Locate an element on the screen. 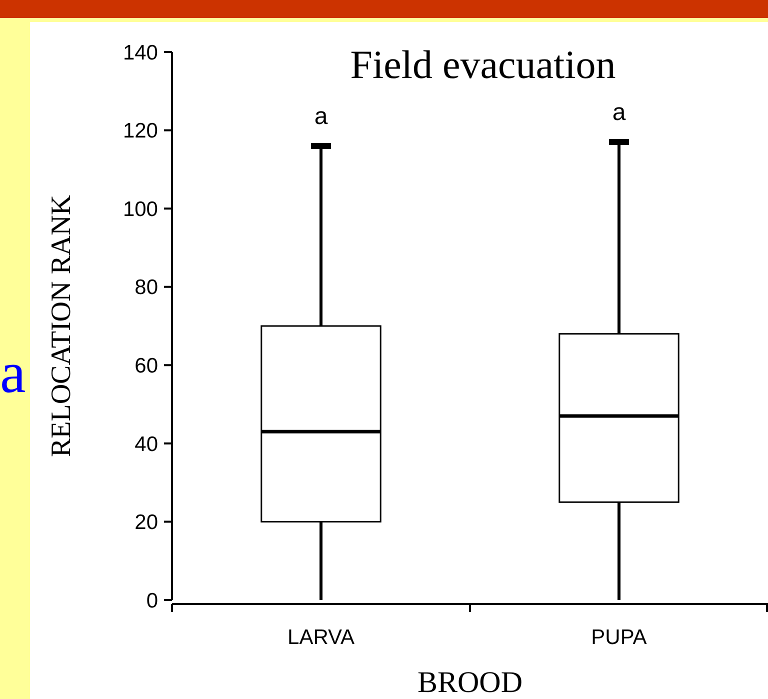  y-tick-label: 0 is located at coordinates (152, 600).